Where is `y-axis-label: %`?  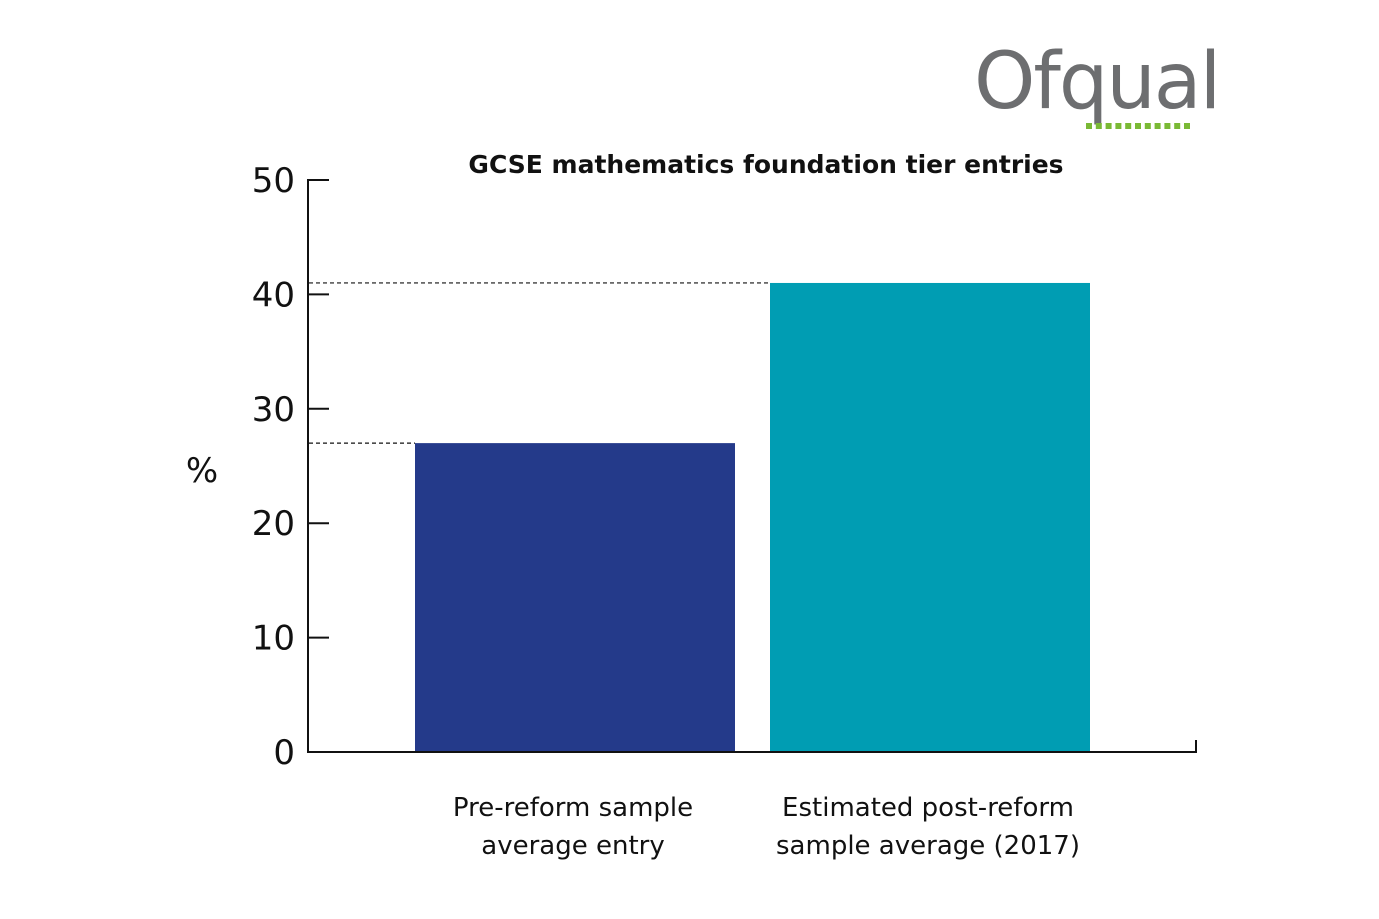 y-axis-label: % is located at coordinates (202, 471).